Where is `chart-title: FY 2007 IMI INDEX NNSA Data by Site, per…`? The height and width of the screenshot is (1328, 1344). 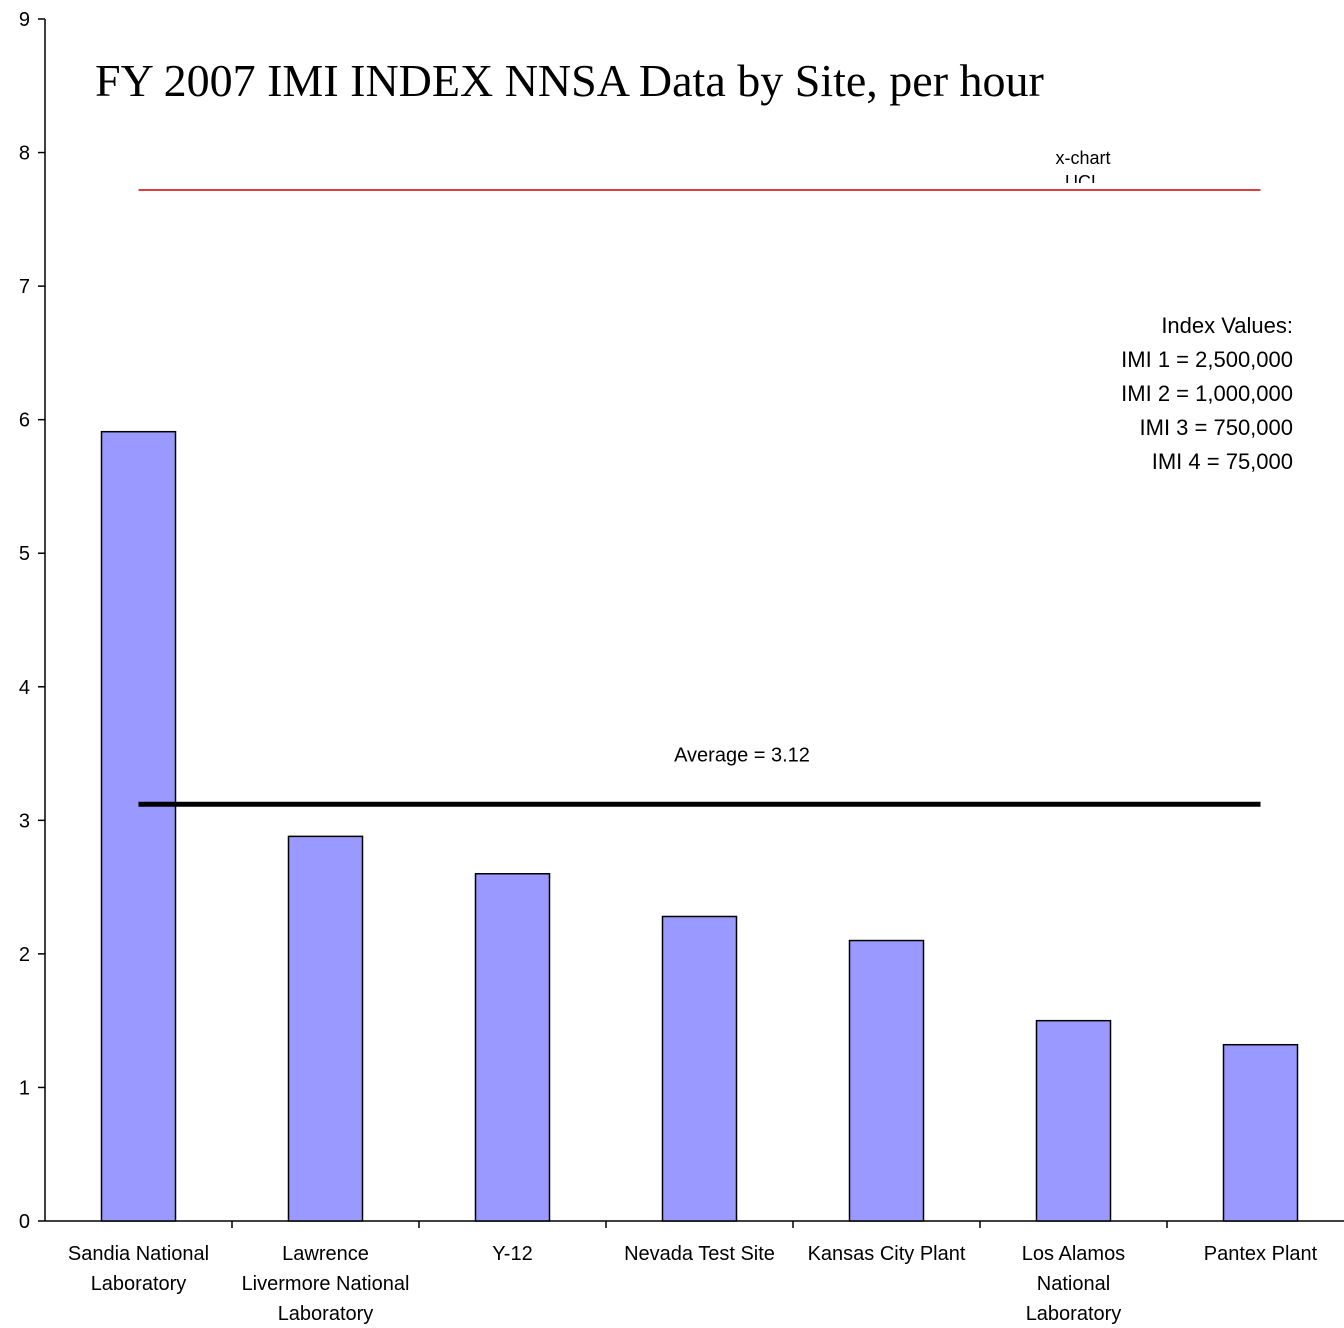
chart-title: FY 2007 IMI INDEX NNSA Data by Site, per… is located at coordinates (569, 80).